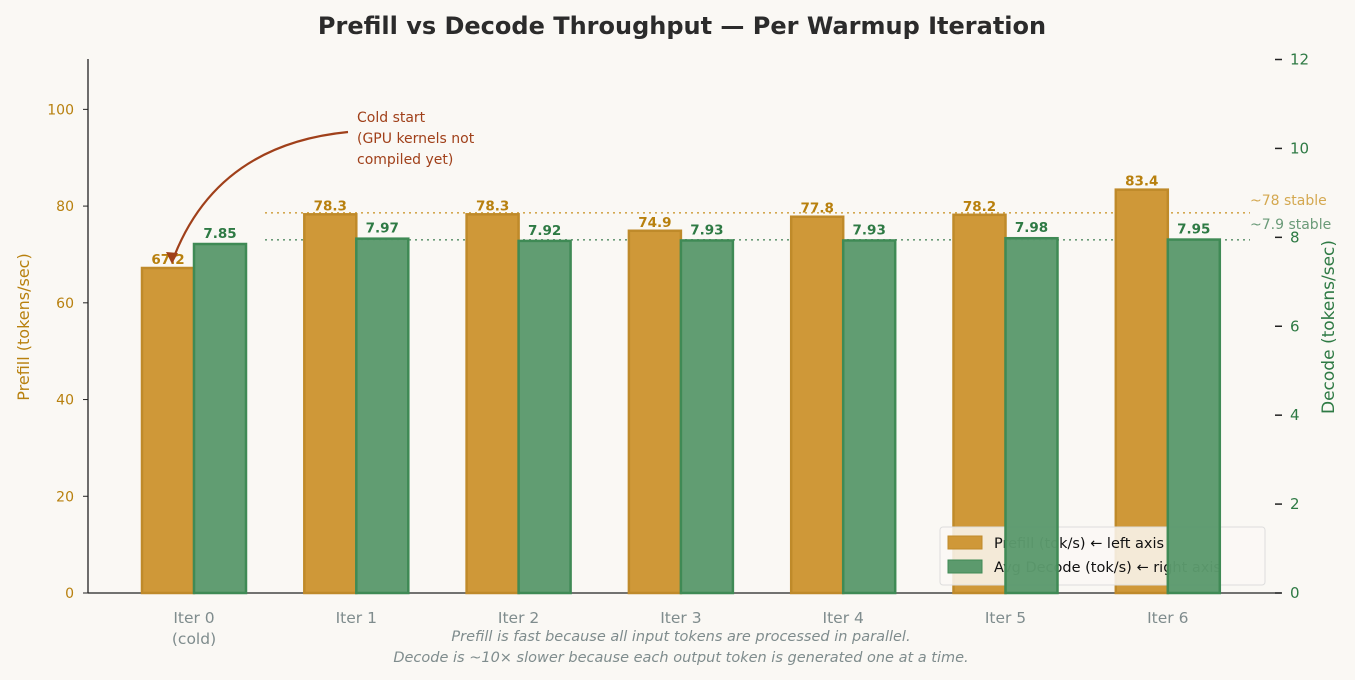  Describe the element at coordinates (60, 110) in the screenshot. I see `left-tick-label: 100` at that location.